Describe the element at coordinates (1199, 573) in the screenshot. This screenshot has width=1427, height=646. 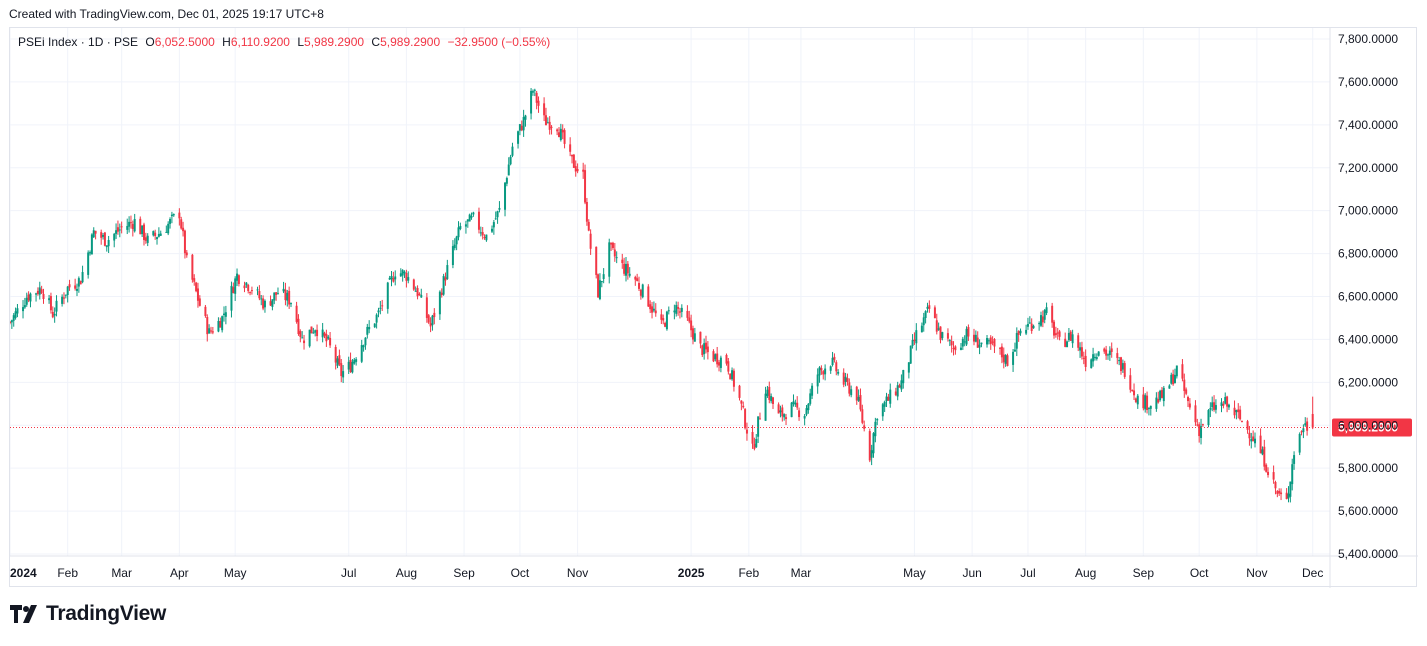
I see `time-tick-label: Oct` at that location.